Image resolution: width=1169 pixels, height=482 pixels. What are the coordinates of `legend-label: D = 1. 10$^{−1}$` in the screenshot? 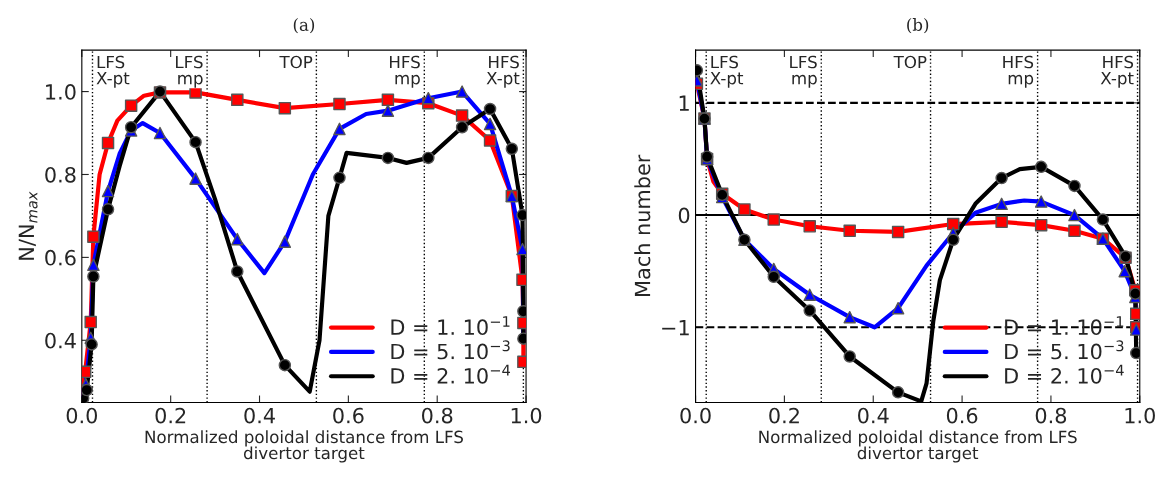 It's located at (450, 326).